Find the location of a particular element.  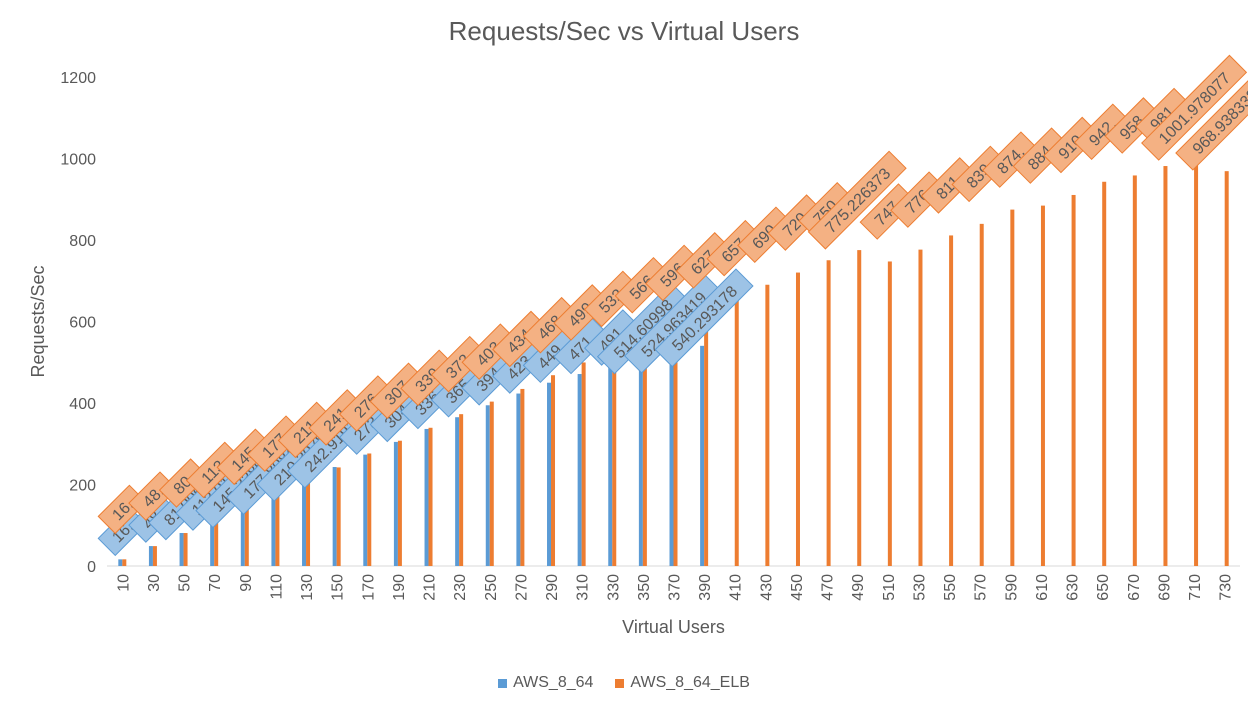

y-axis-ticks: 0 200 400 600 800 1000 1200 is located at coordinates (78, 323).